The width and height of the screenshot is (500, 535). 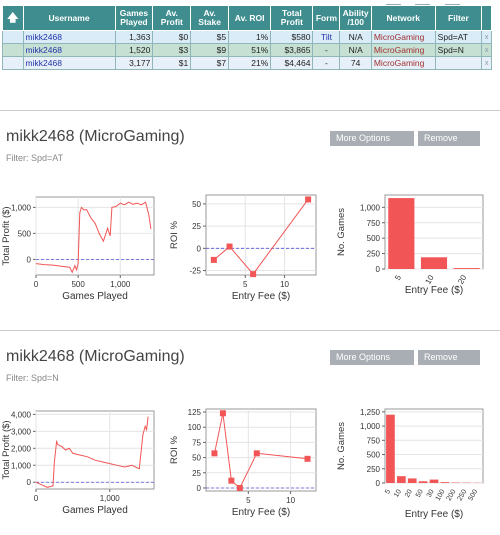 I want to click on cell-profit: $3, so click(x=172, y=50).